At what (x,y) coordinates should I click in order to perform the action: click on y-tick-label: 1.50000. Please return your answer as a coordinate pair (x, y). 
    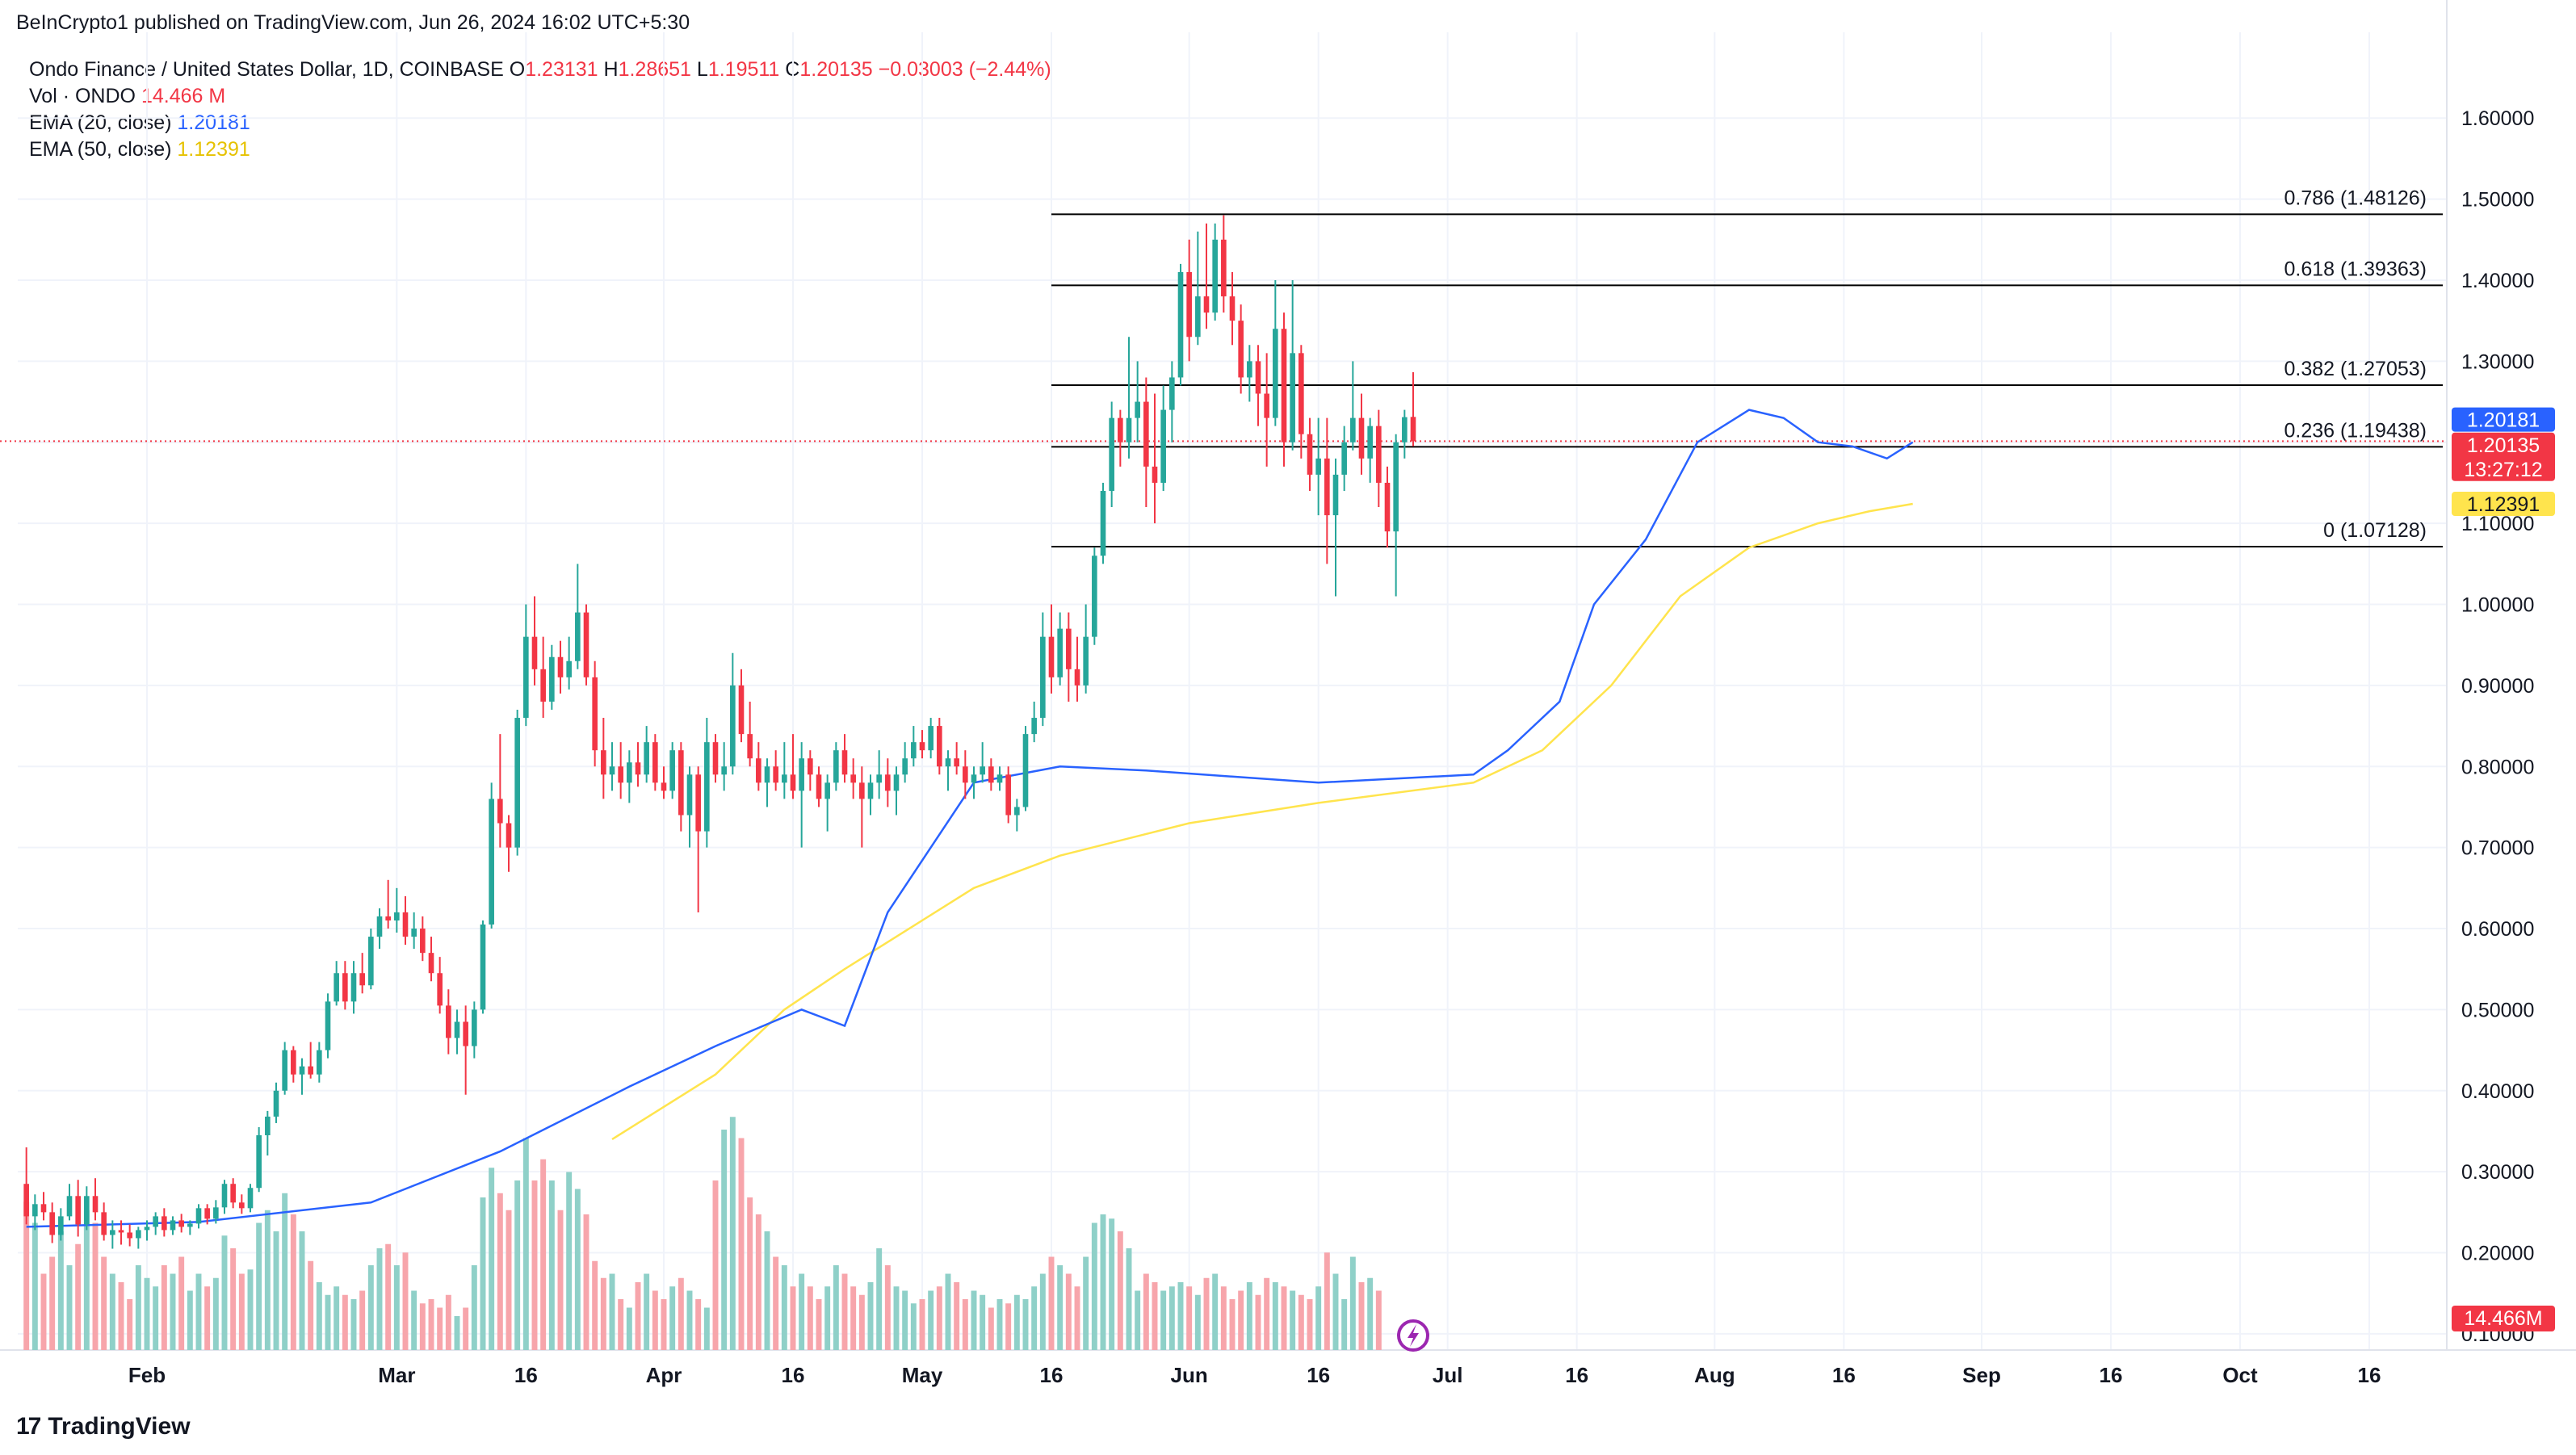
    Looking at the image, I should click on (2497, 200).